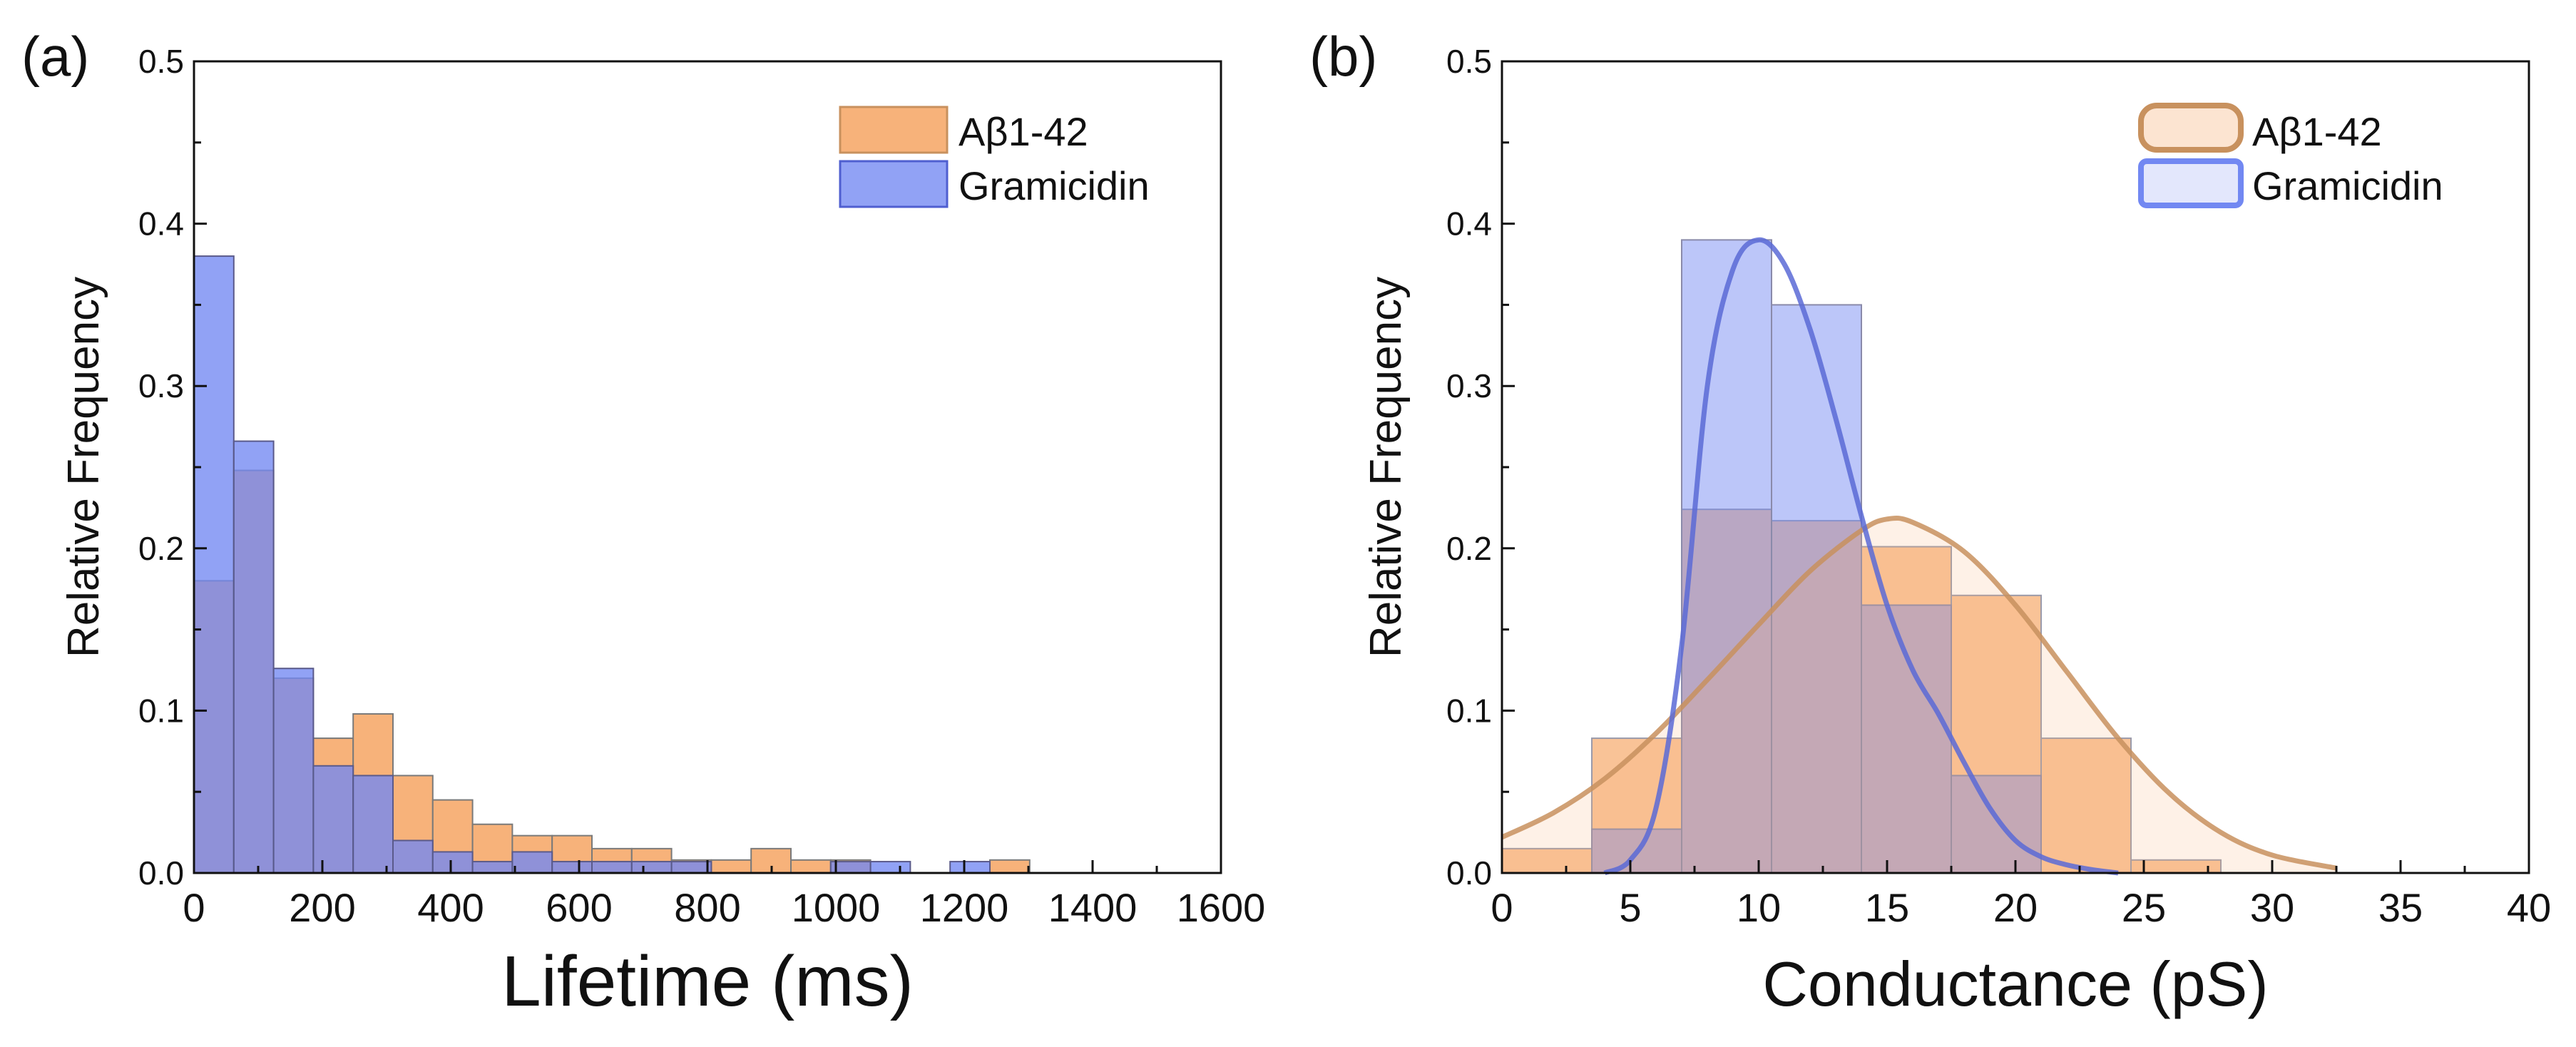 Image resolution: width=2576 pixels, height=1047 pixels. What do you see at coordinates (2529, 907) in the screenshot?
I see `x-tick-label: 40` at bounding box center [2529, 907].